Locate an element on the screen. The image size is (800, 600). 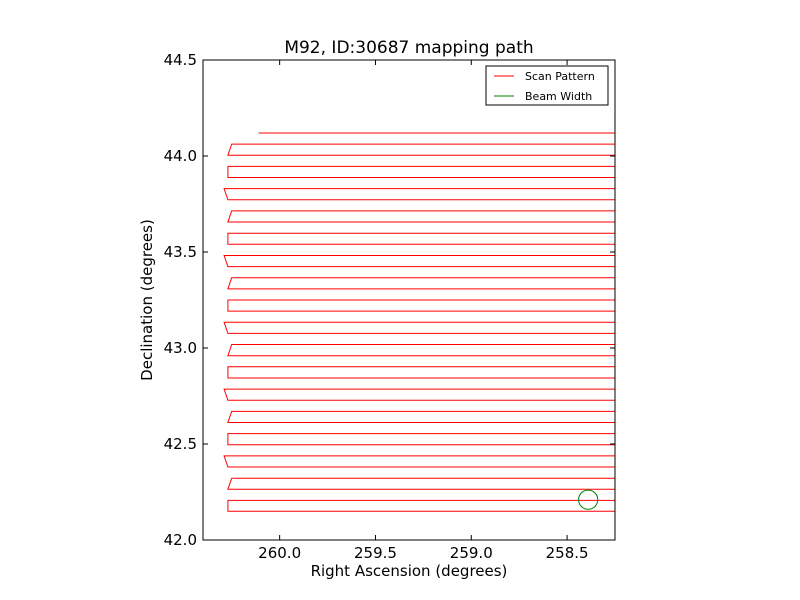
legend-box is located at coordinates (547, 85).